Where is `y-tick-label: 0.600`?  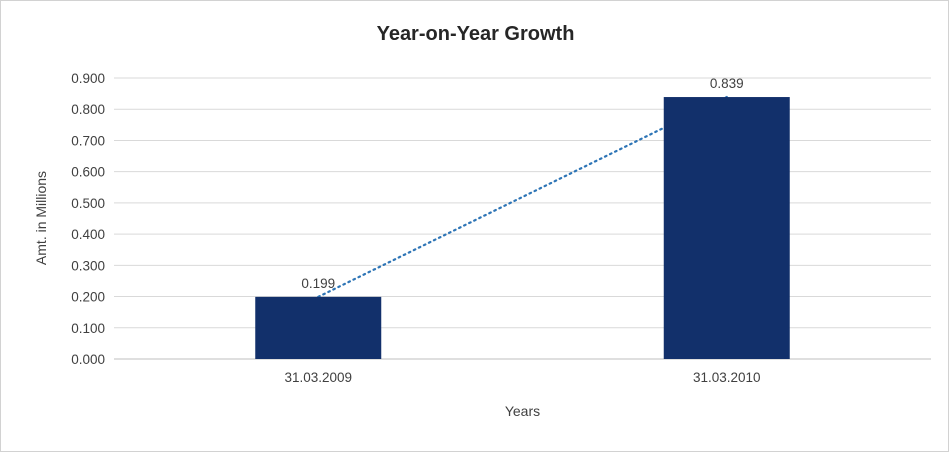 y-tick-label: 0.600 is located at coordinates (88, 172).